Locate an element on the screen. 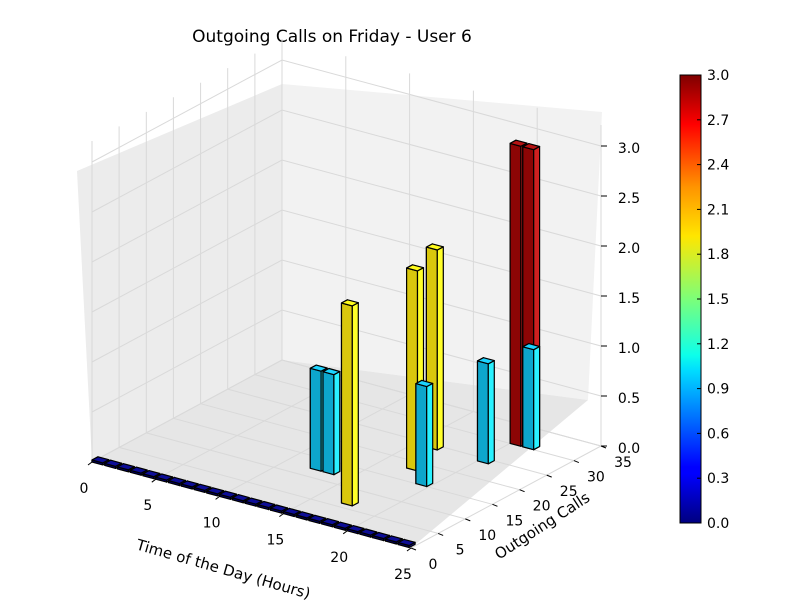  colorbar-tick-label: 0.3 is located at coordinates (718, 479).